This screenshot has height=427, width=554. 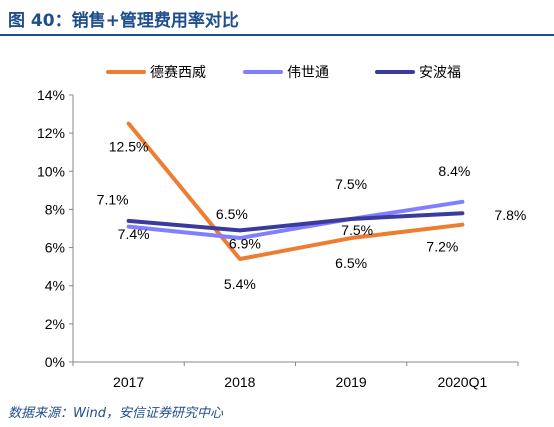 What do you see at coordinates (277, 18) in the screenshot?
I see `figure-title-row: 图 40：销售+管理费用率对比` at bounding box center [277, 18].